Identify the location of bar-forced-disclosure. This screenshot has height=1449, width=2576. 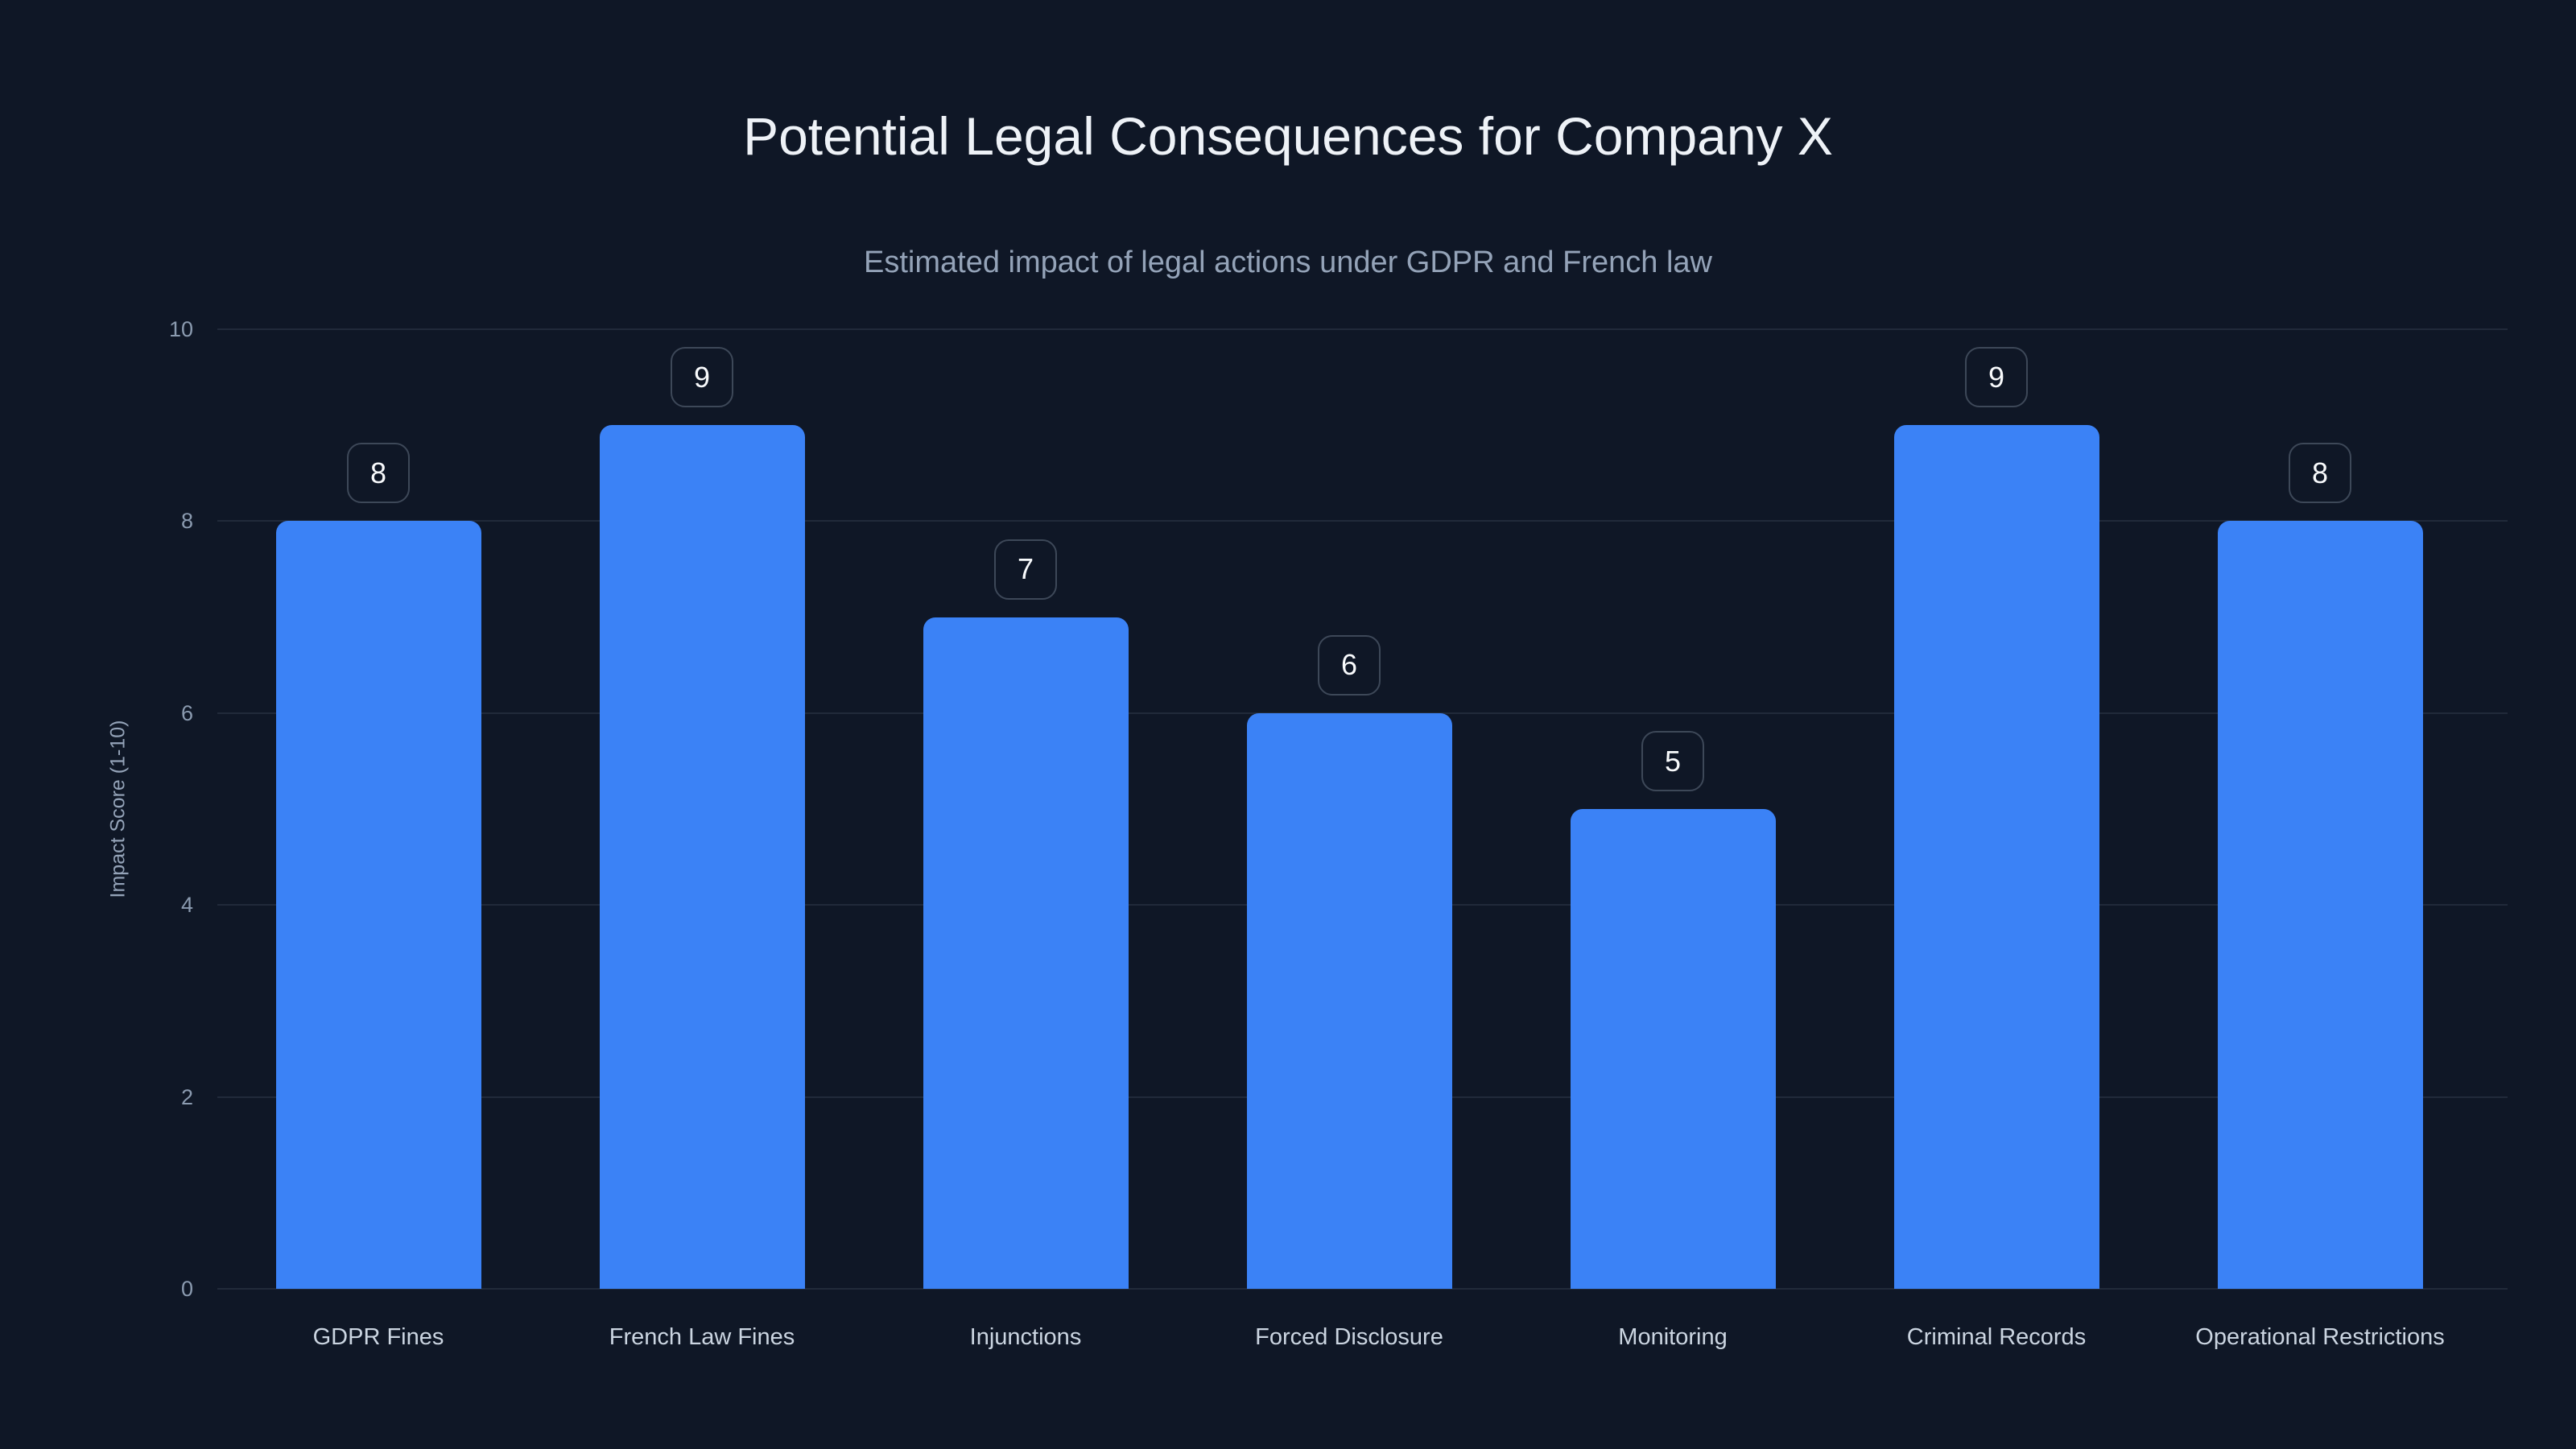
(1349, 1000).